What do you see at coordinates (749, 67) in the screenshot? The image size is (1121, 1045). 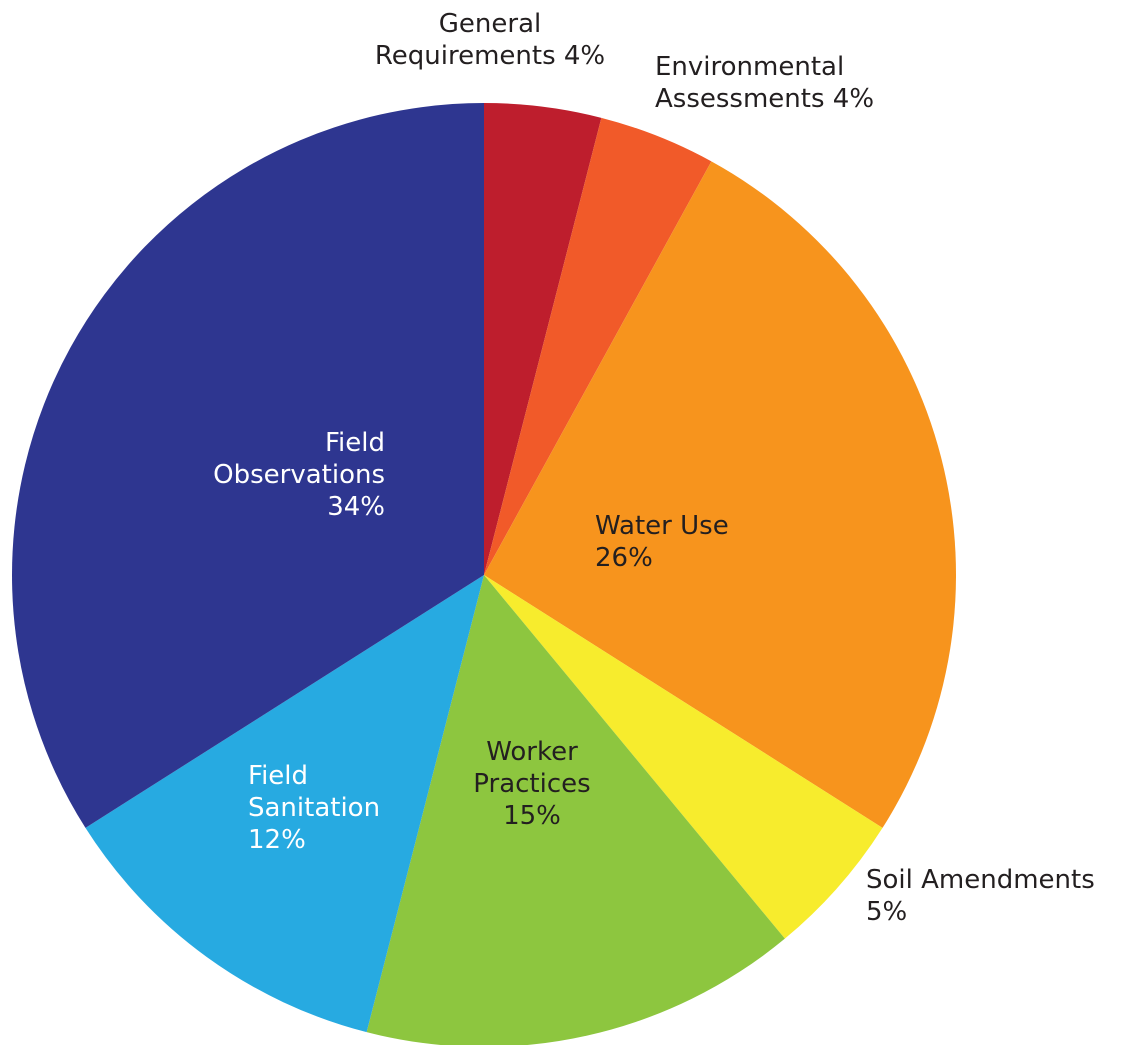 I see `slice-label-line: Environmental` at bounding box center [749, 67].